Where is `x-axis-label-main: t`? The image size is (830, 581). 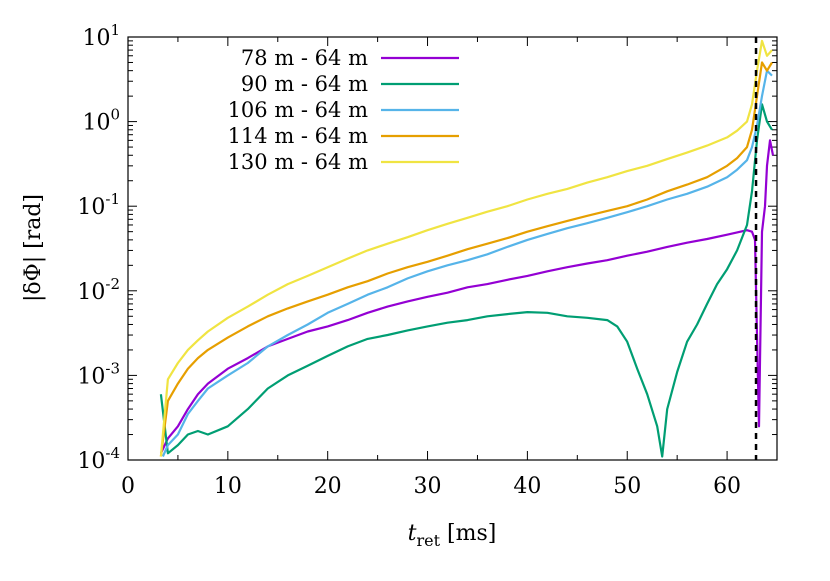 x-axis-label-main: t is located at coordinates (412, 533).